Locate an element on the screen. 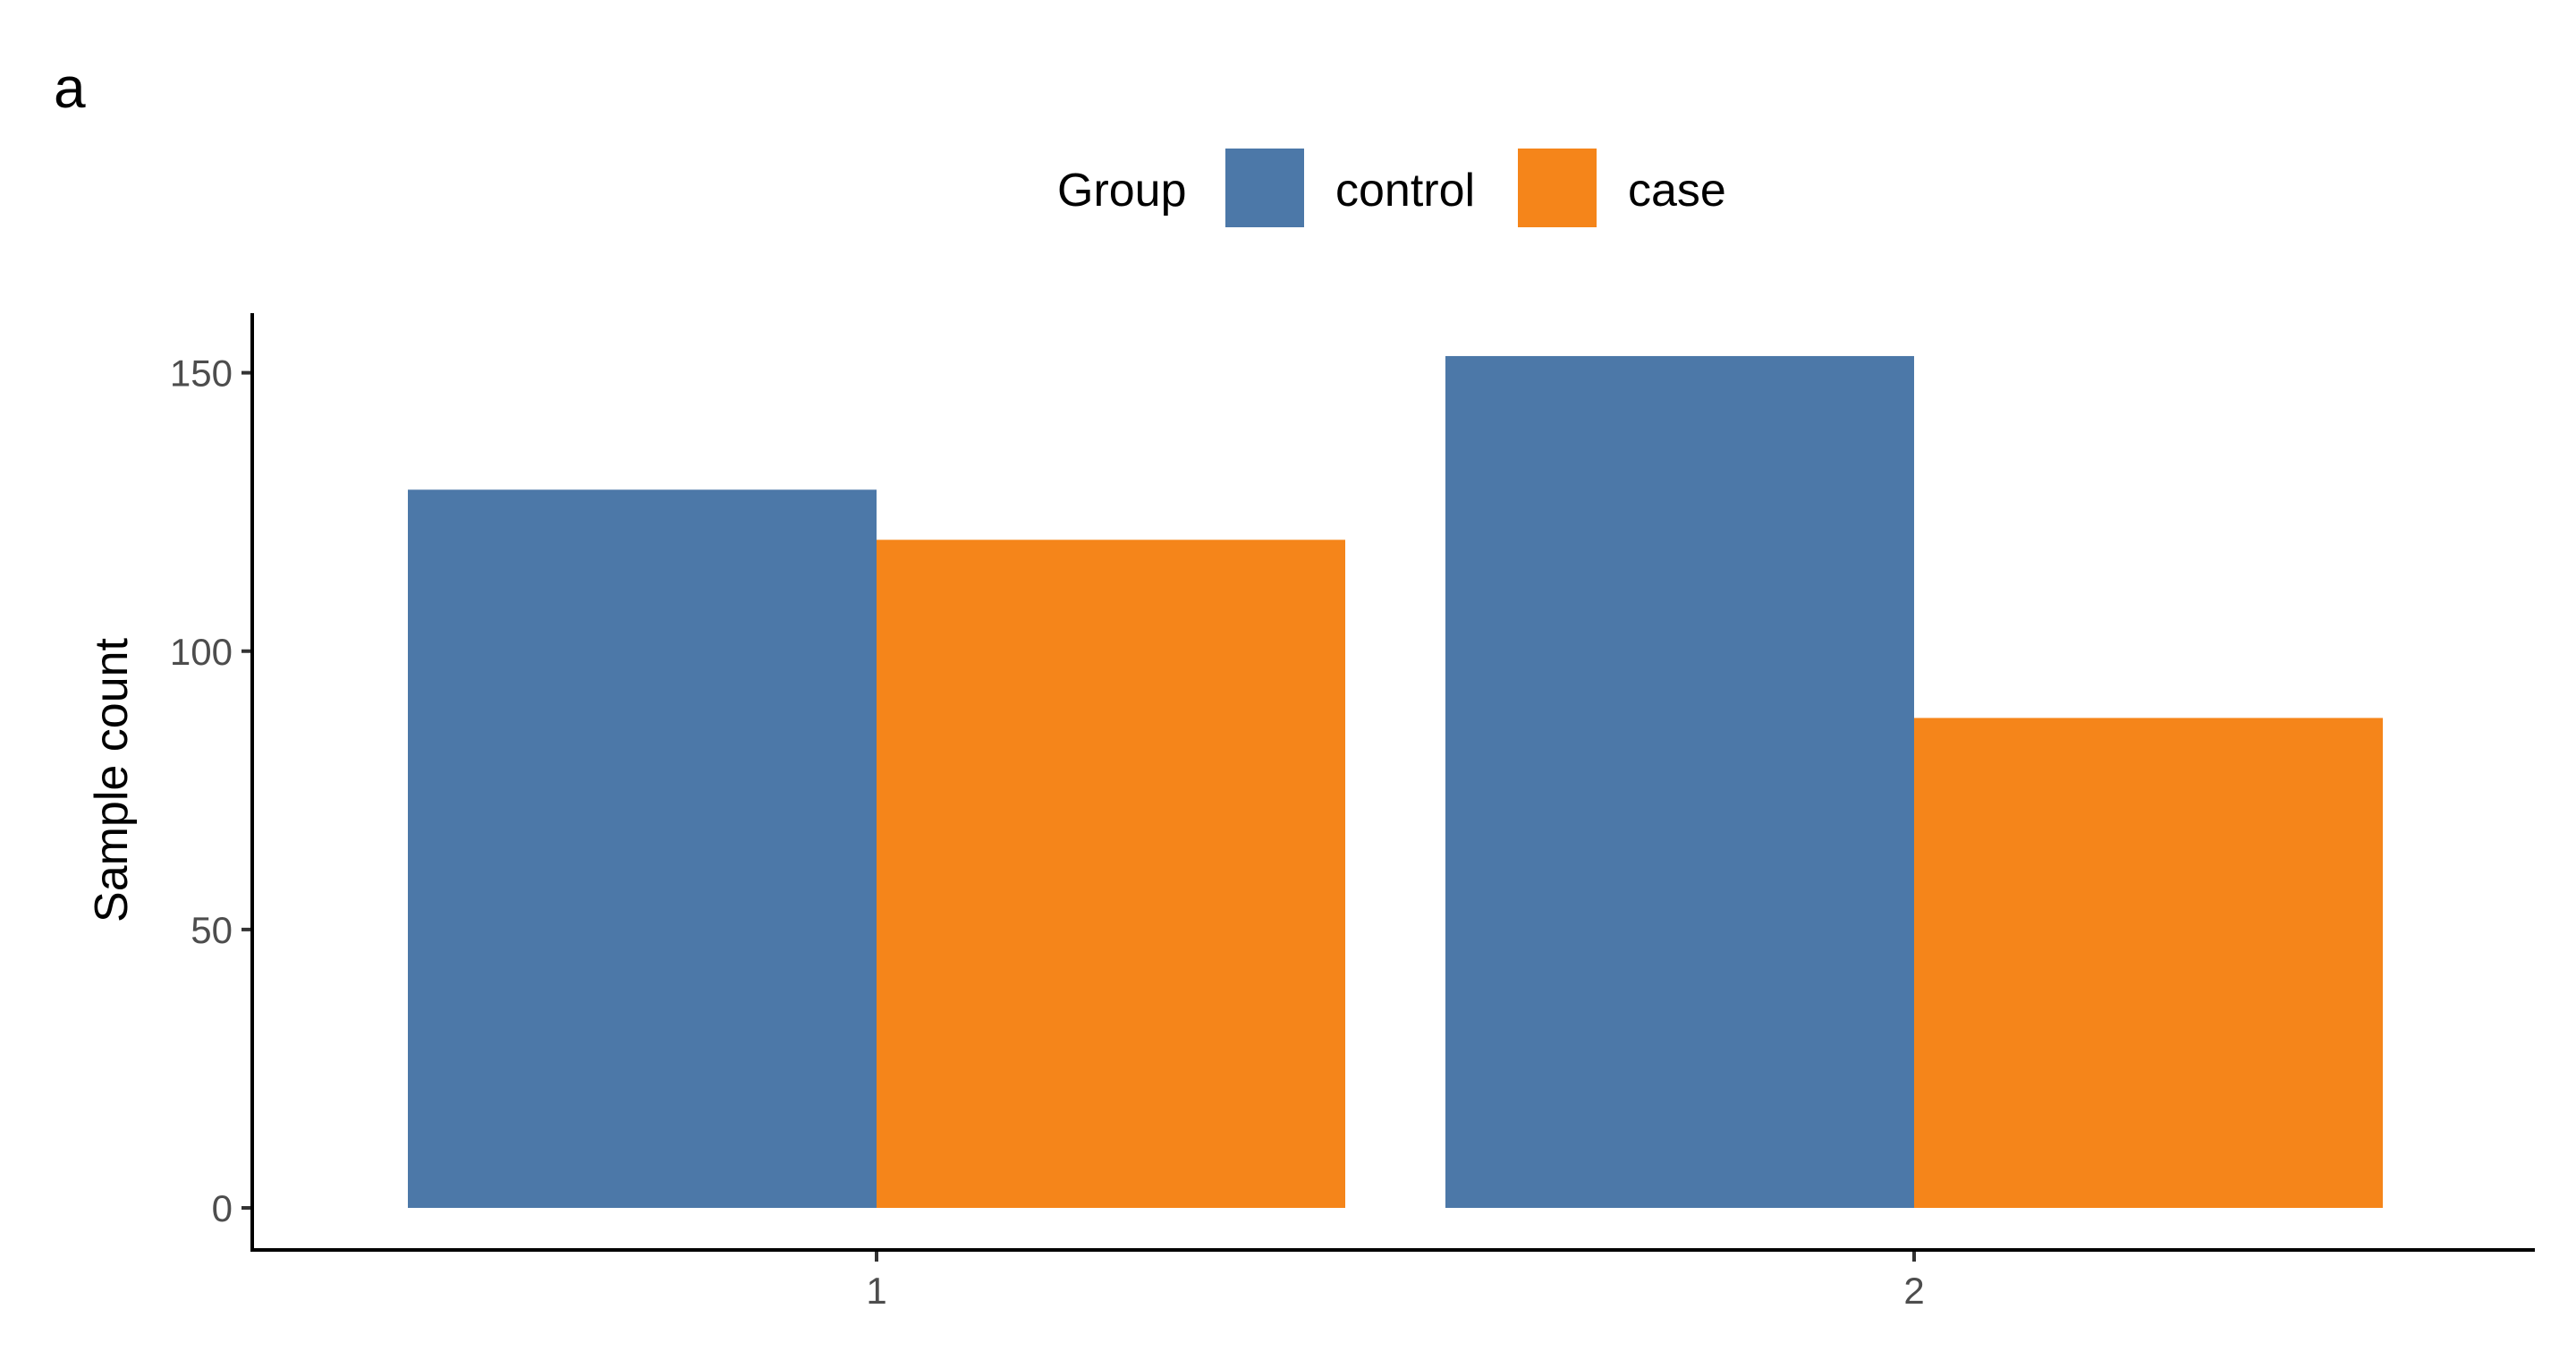 This screenshot has height=1360, width=2576. y-tick-label-50: 50 is located at coordinates (212, 930).